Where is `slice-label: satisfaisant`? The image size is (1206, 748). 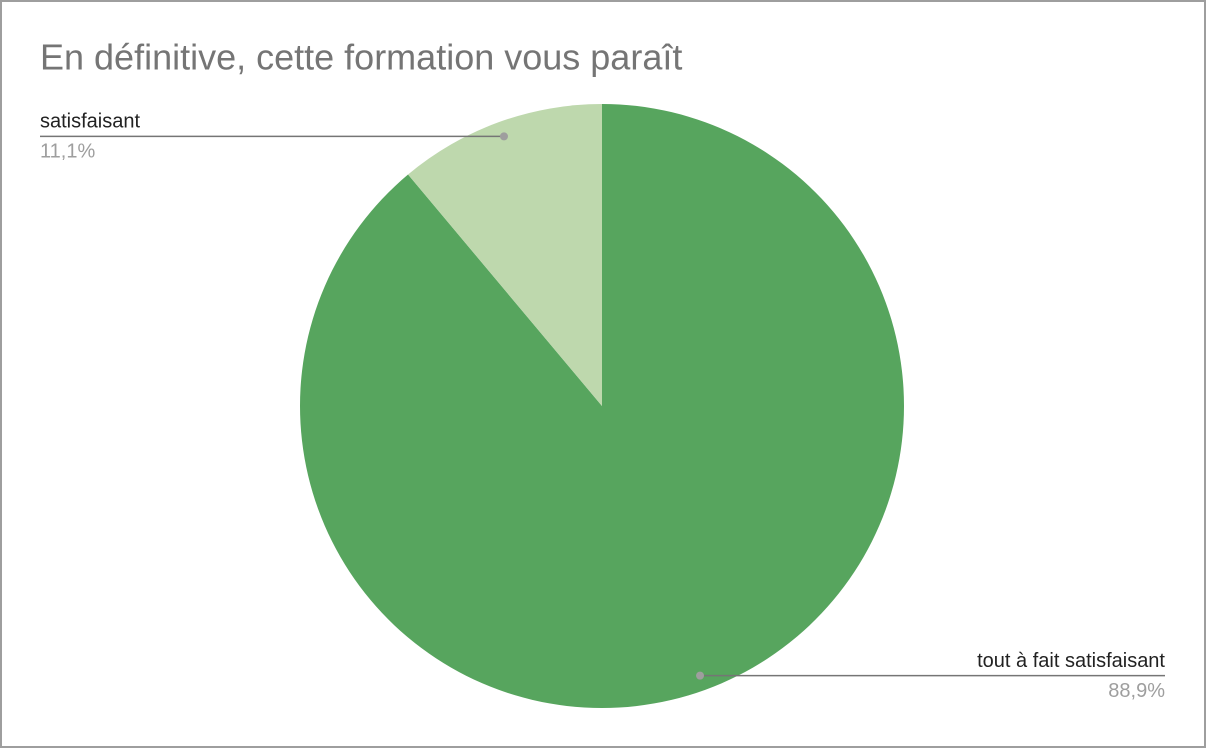 slice-label: satisfaisant is located at coordinates (90, 122).